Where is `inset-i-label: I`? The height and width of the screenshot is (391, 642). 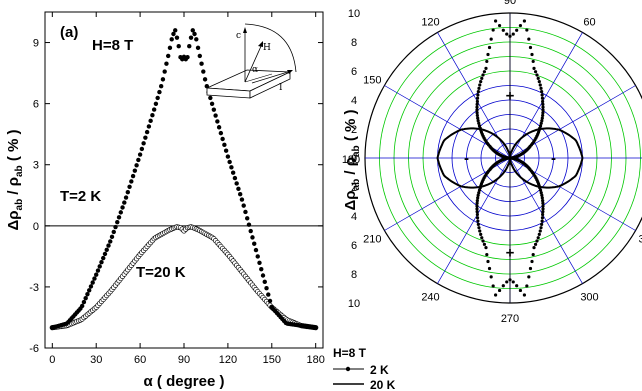 inset-i-label: I is located at coordinates (281, 88).